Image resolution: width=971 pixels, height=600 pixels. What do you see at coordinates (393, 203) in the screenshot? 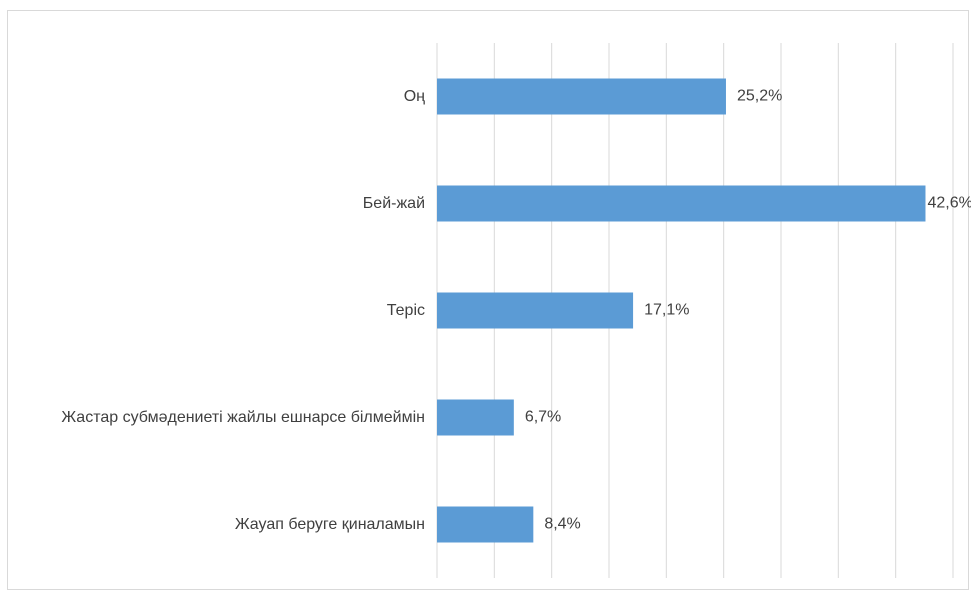
I see `y-tick-label: Бей-жай` at bounding box center [393, 203].